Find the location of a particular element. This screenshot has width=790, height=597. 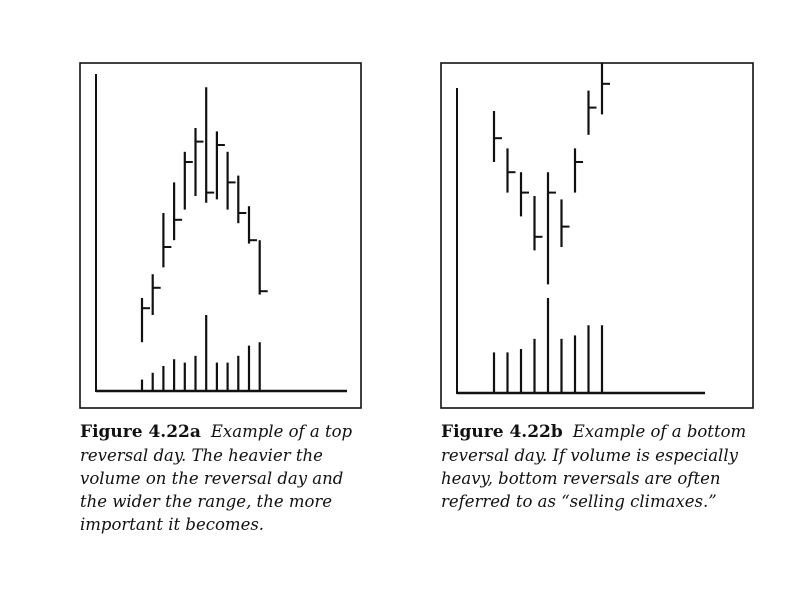

figure-a-marks is located at coordinates (204, 239).